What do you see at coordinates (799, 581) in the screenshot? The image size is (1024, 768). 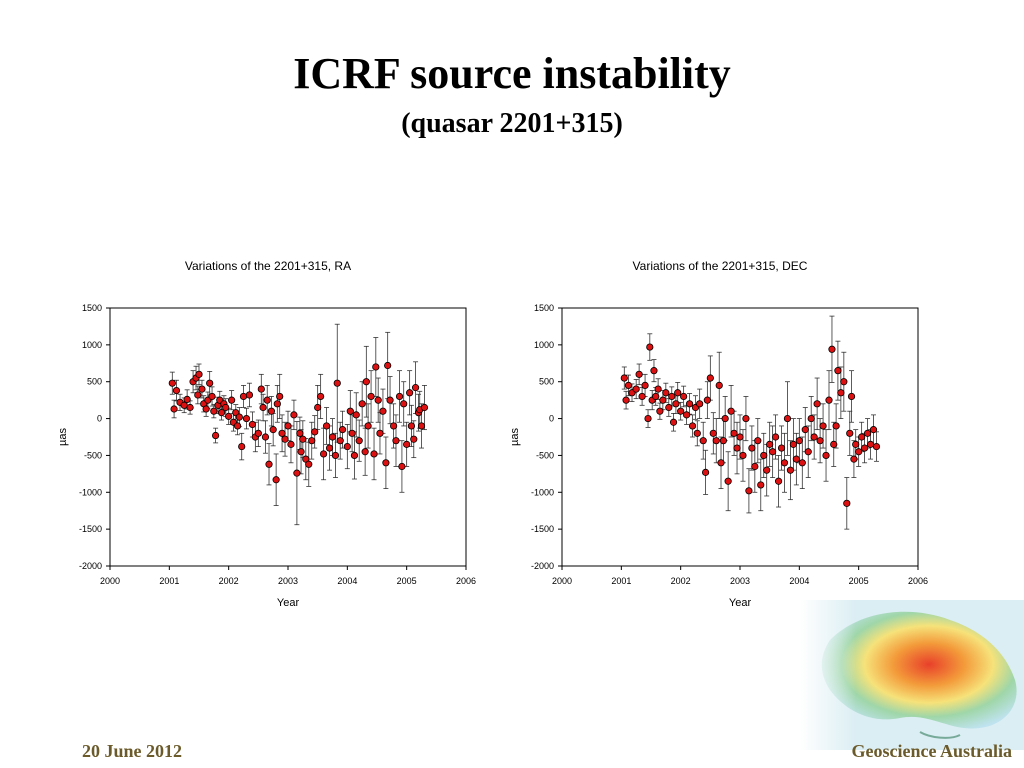 I see `x-tick-label: 2004` at bounding box center [799, 581].